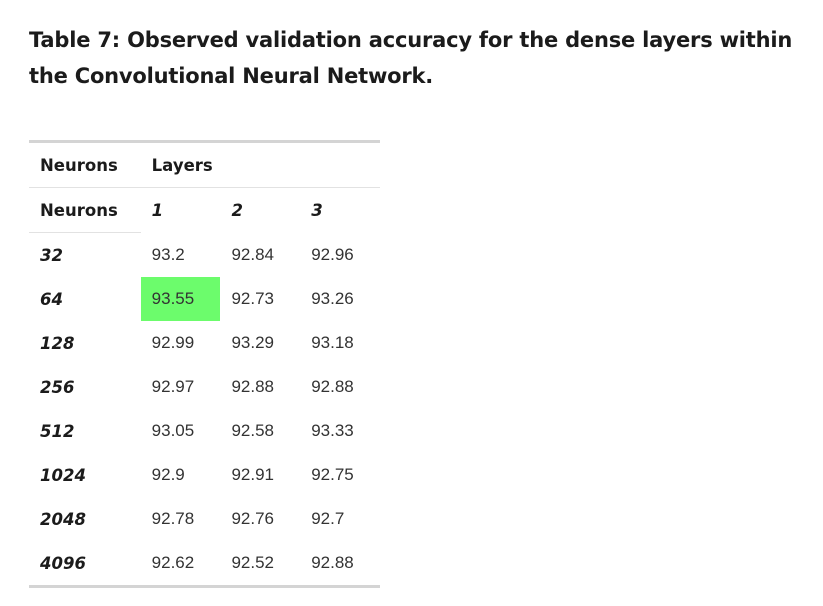  I want to click on header-row-layer-numbers: Neurons 1 2 3, so click(204, 210).